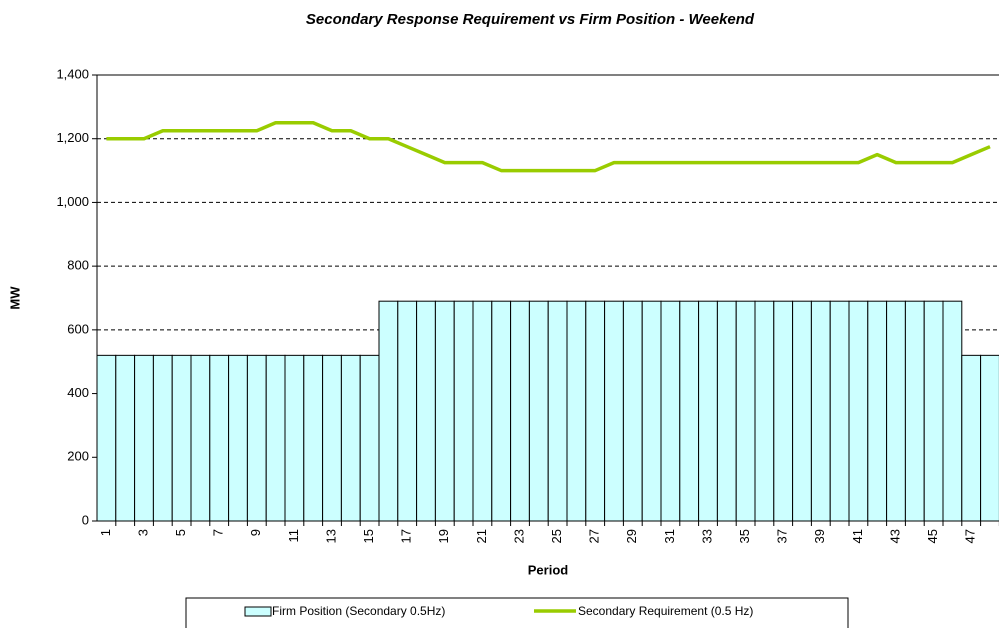 This screenshot has width=999, height=628. Describe the element at coordinates (72, 73) in the screenshot. I see `y-tick-label: 1,400` at that location.